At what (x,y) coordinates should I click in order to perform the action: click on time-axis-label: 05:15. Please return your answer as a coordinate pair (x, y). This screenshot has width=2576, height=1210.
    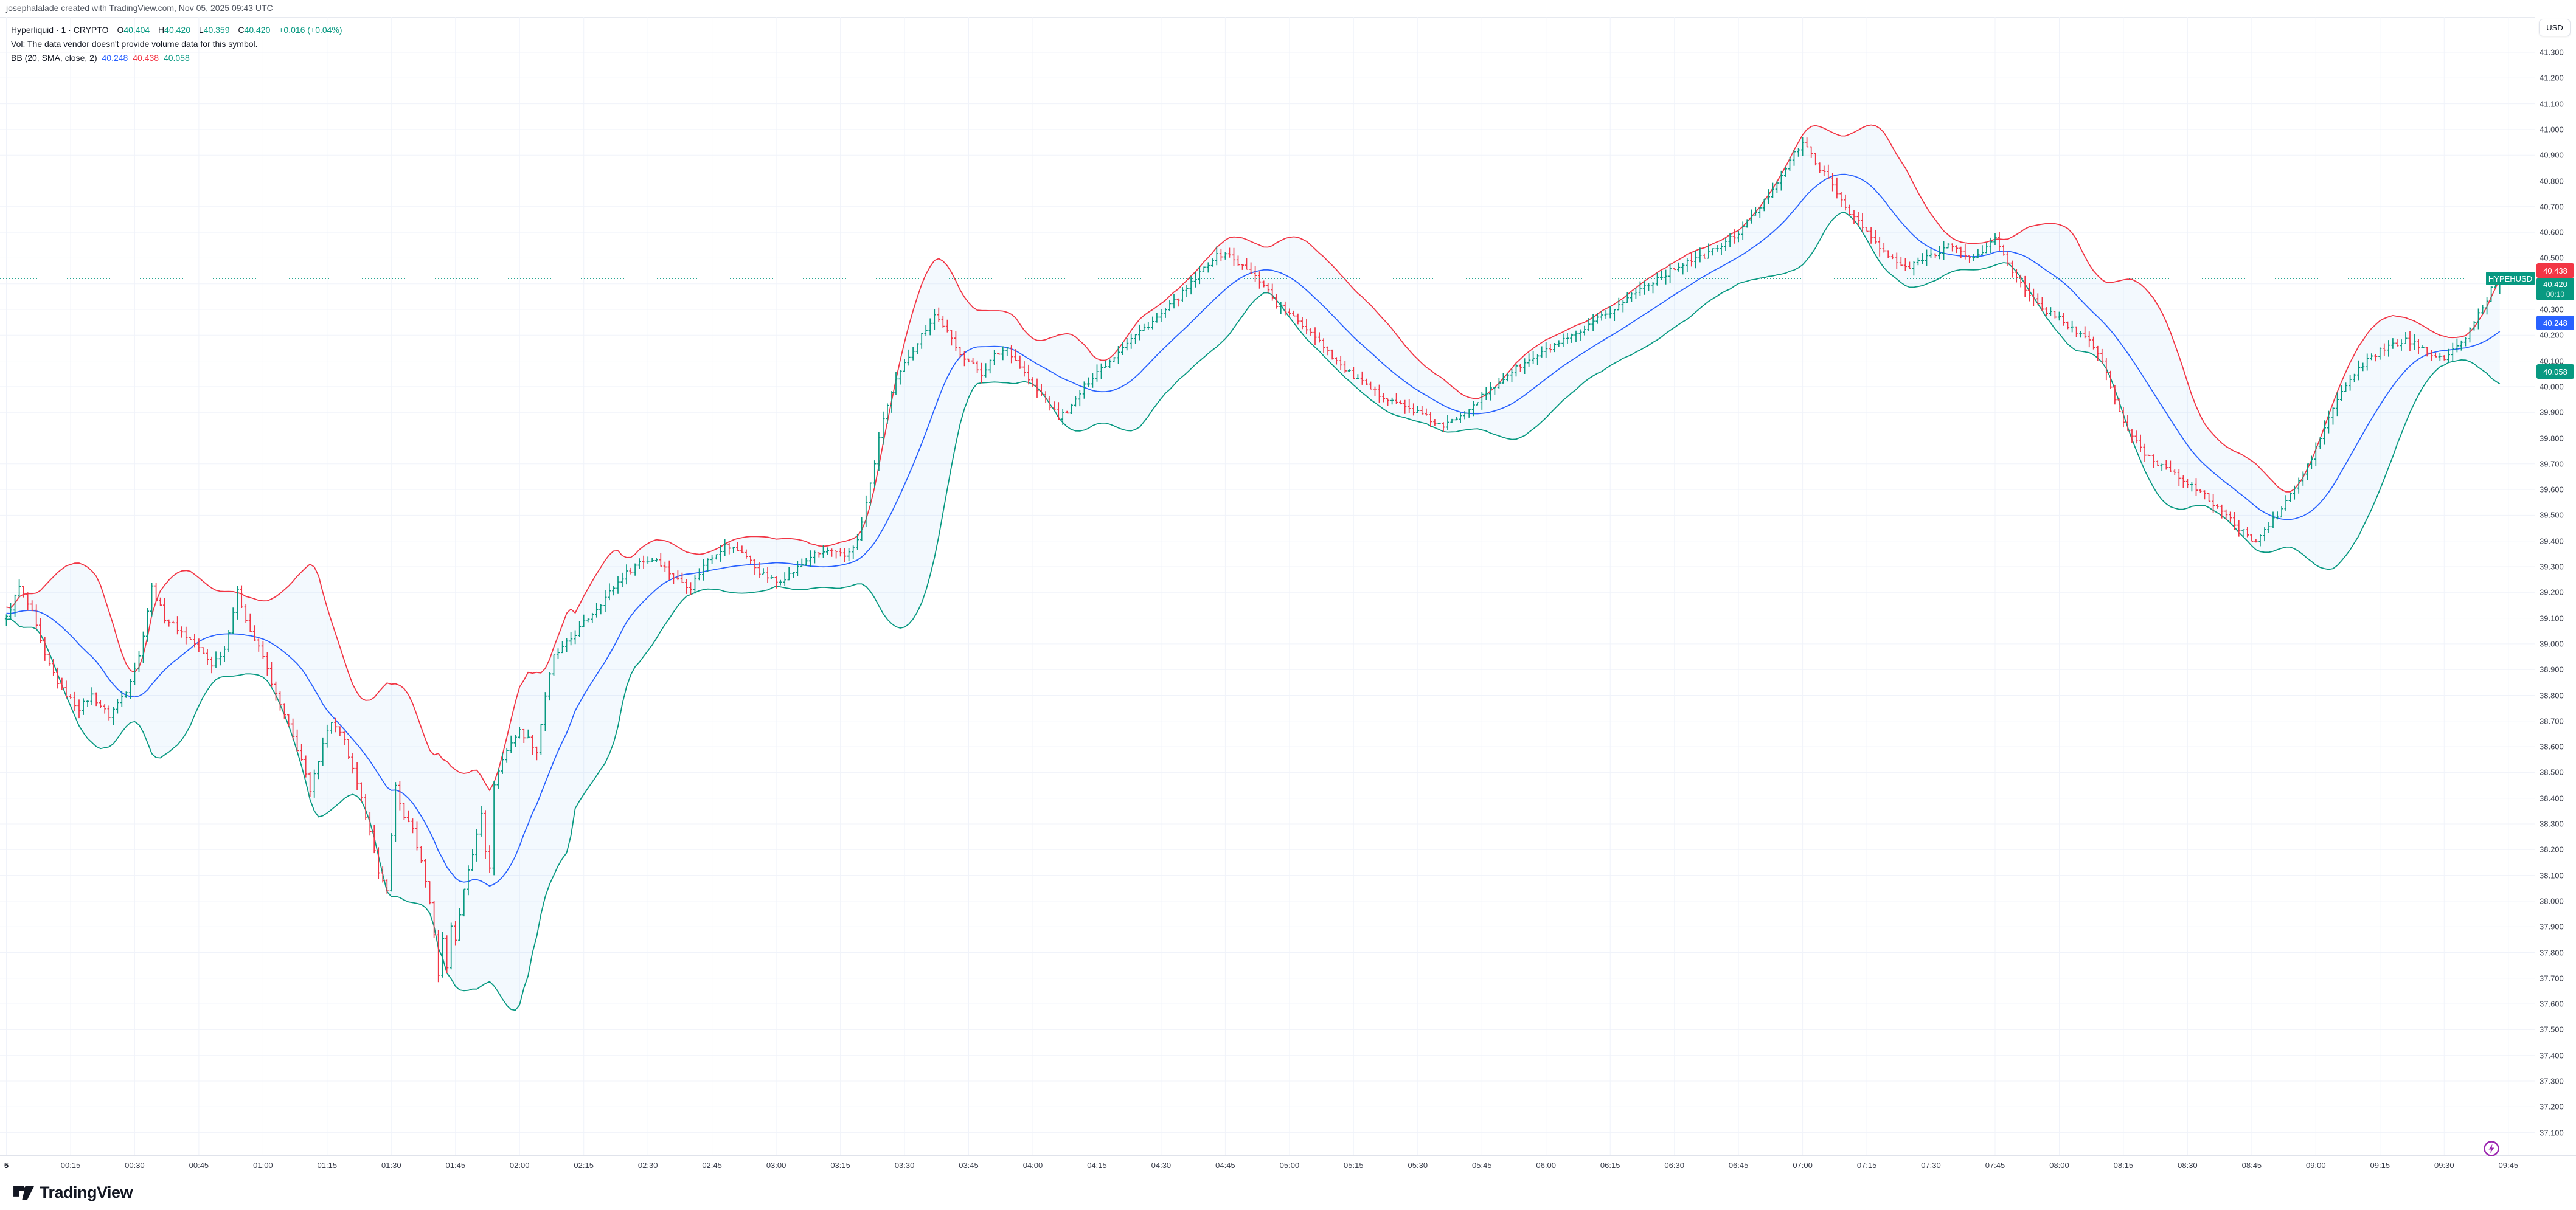
    Looking at the image, I should click on (1354, 1165).